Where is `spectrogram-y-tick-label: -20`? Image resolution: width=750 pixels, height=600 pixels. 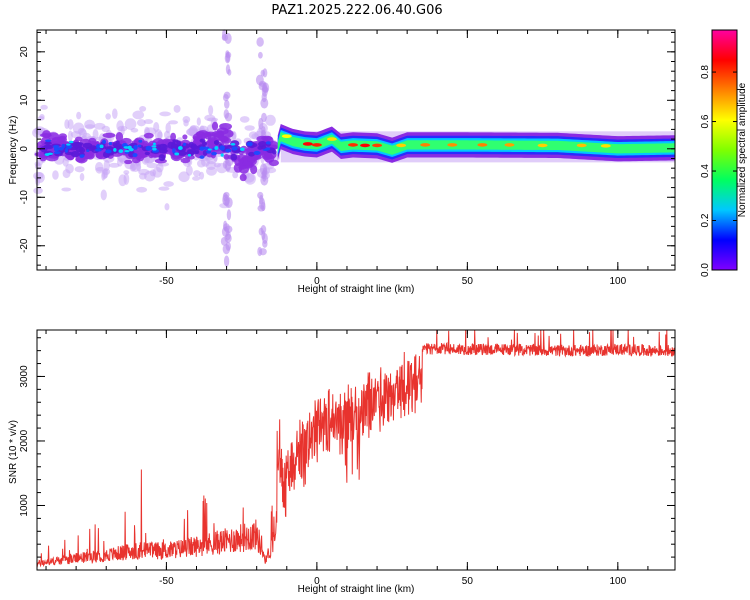
spectrogram-y-tick-label: -20 is located at coordinates (24, 245).